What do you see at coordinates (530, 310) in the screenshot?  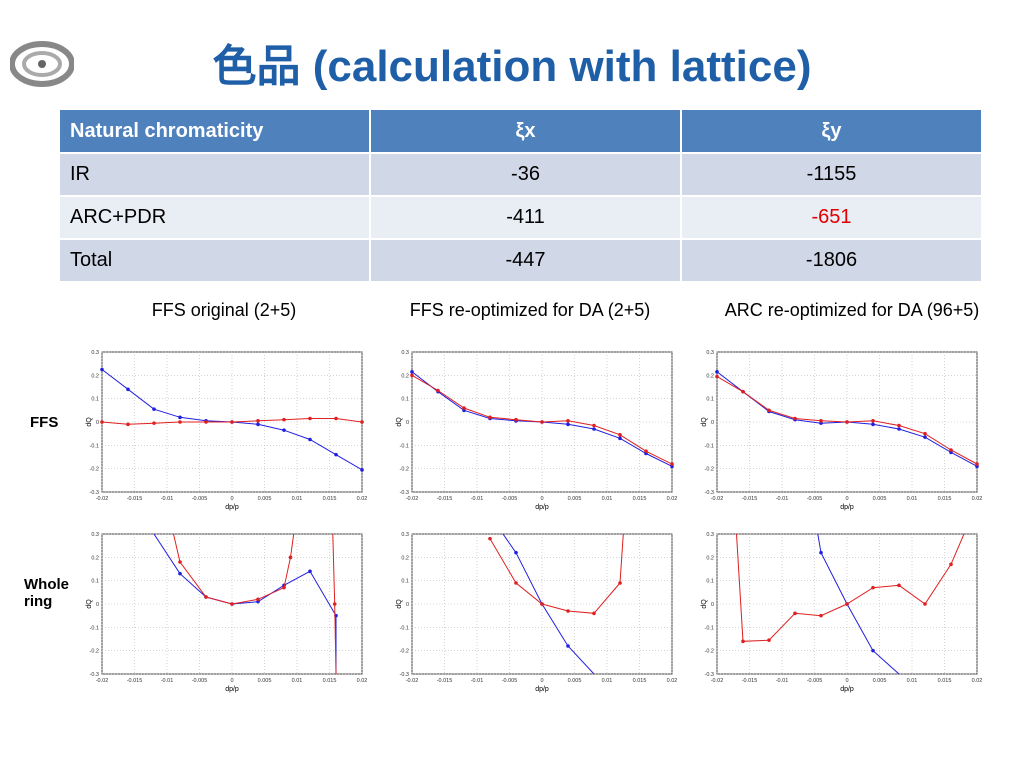 I see `column-title: FFS re-optimized for DA (2+5)` at bounding box center [530, 310].